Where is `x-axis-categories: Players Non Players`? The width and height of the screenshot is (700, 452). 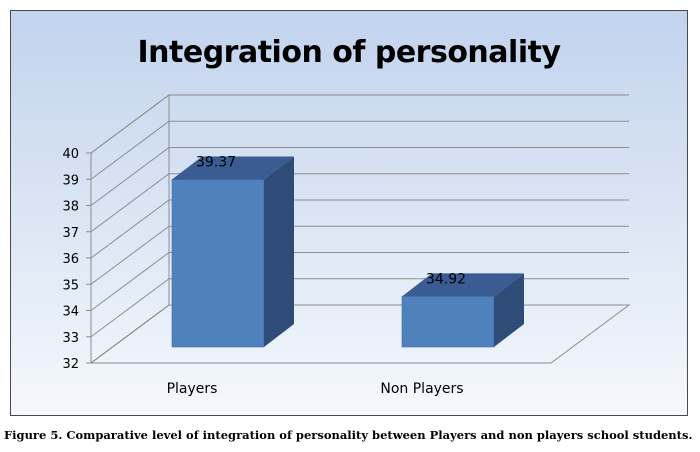 x-axis-categories: Players Non Players is located at coordinates (315, 389).